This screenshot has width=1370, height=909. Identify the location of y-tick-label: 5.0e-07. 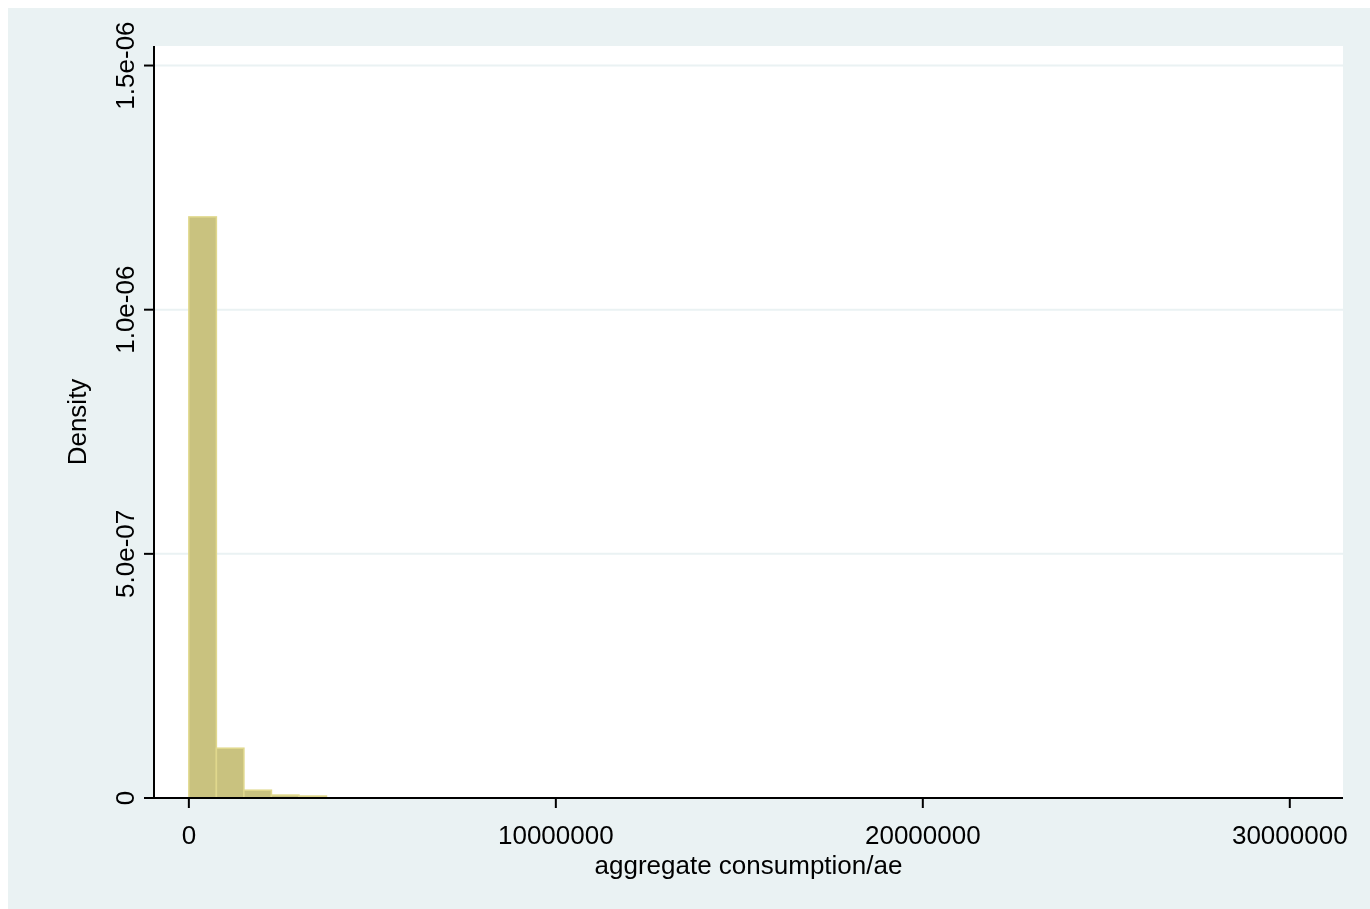
(125, 553).